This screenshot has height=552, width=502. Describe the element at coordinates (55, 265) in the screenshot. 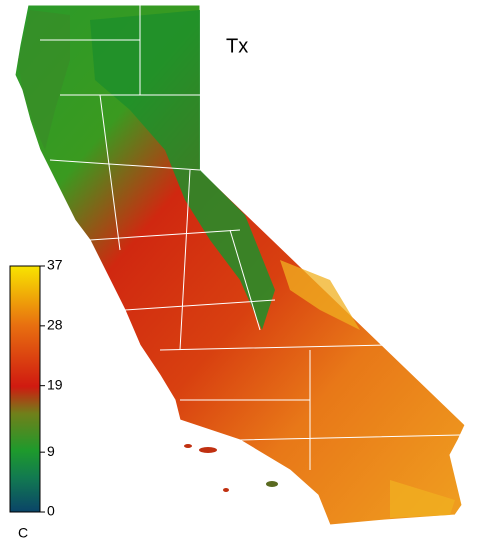

I see `colorbar-tick-label: 37` at that location.